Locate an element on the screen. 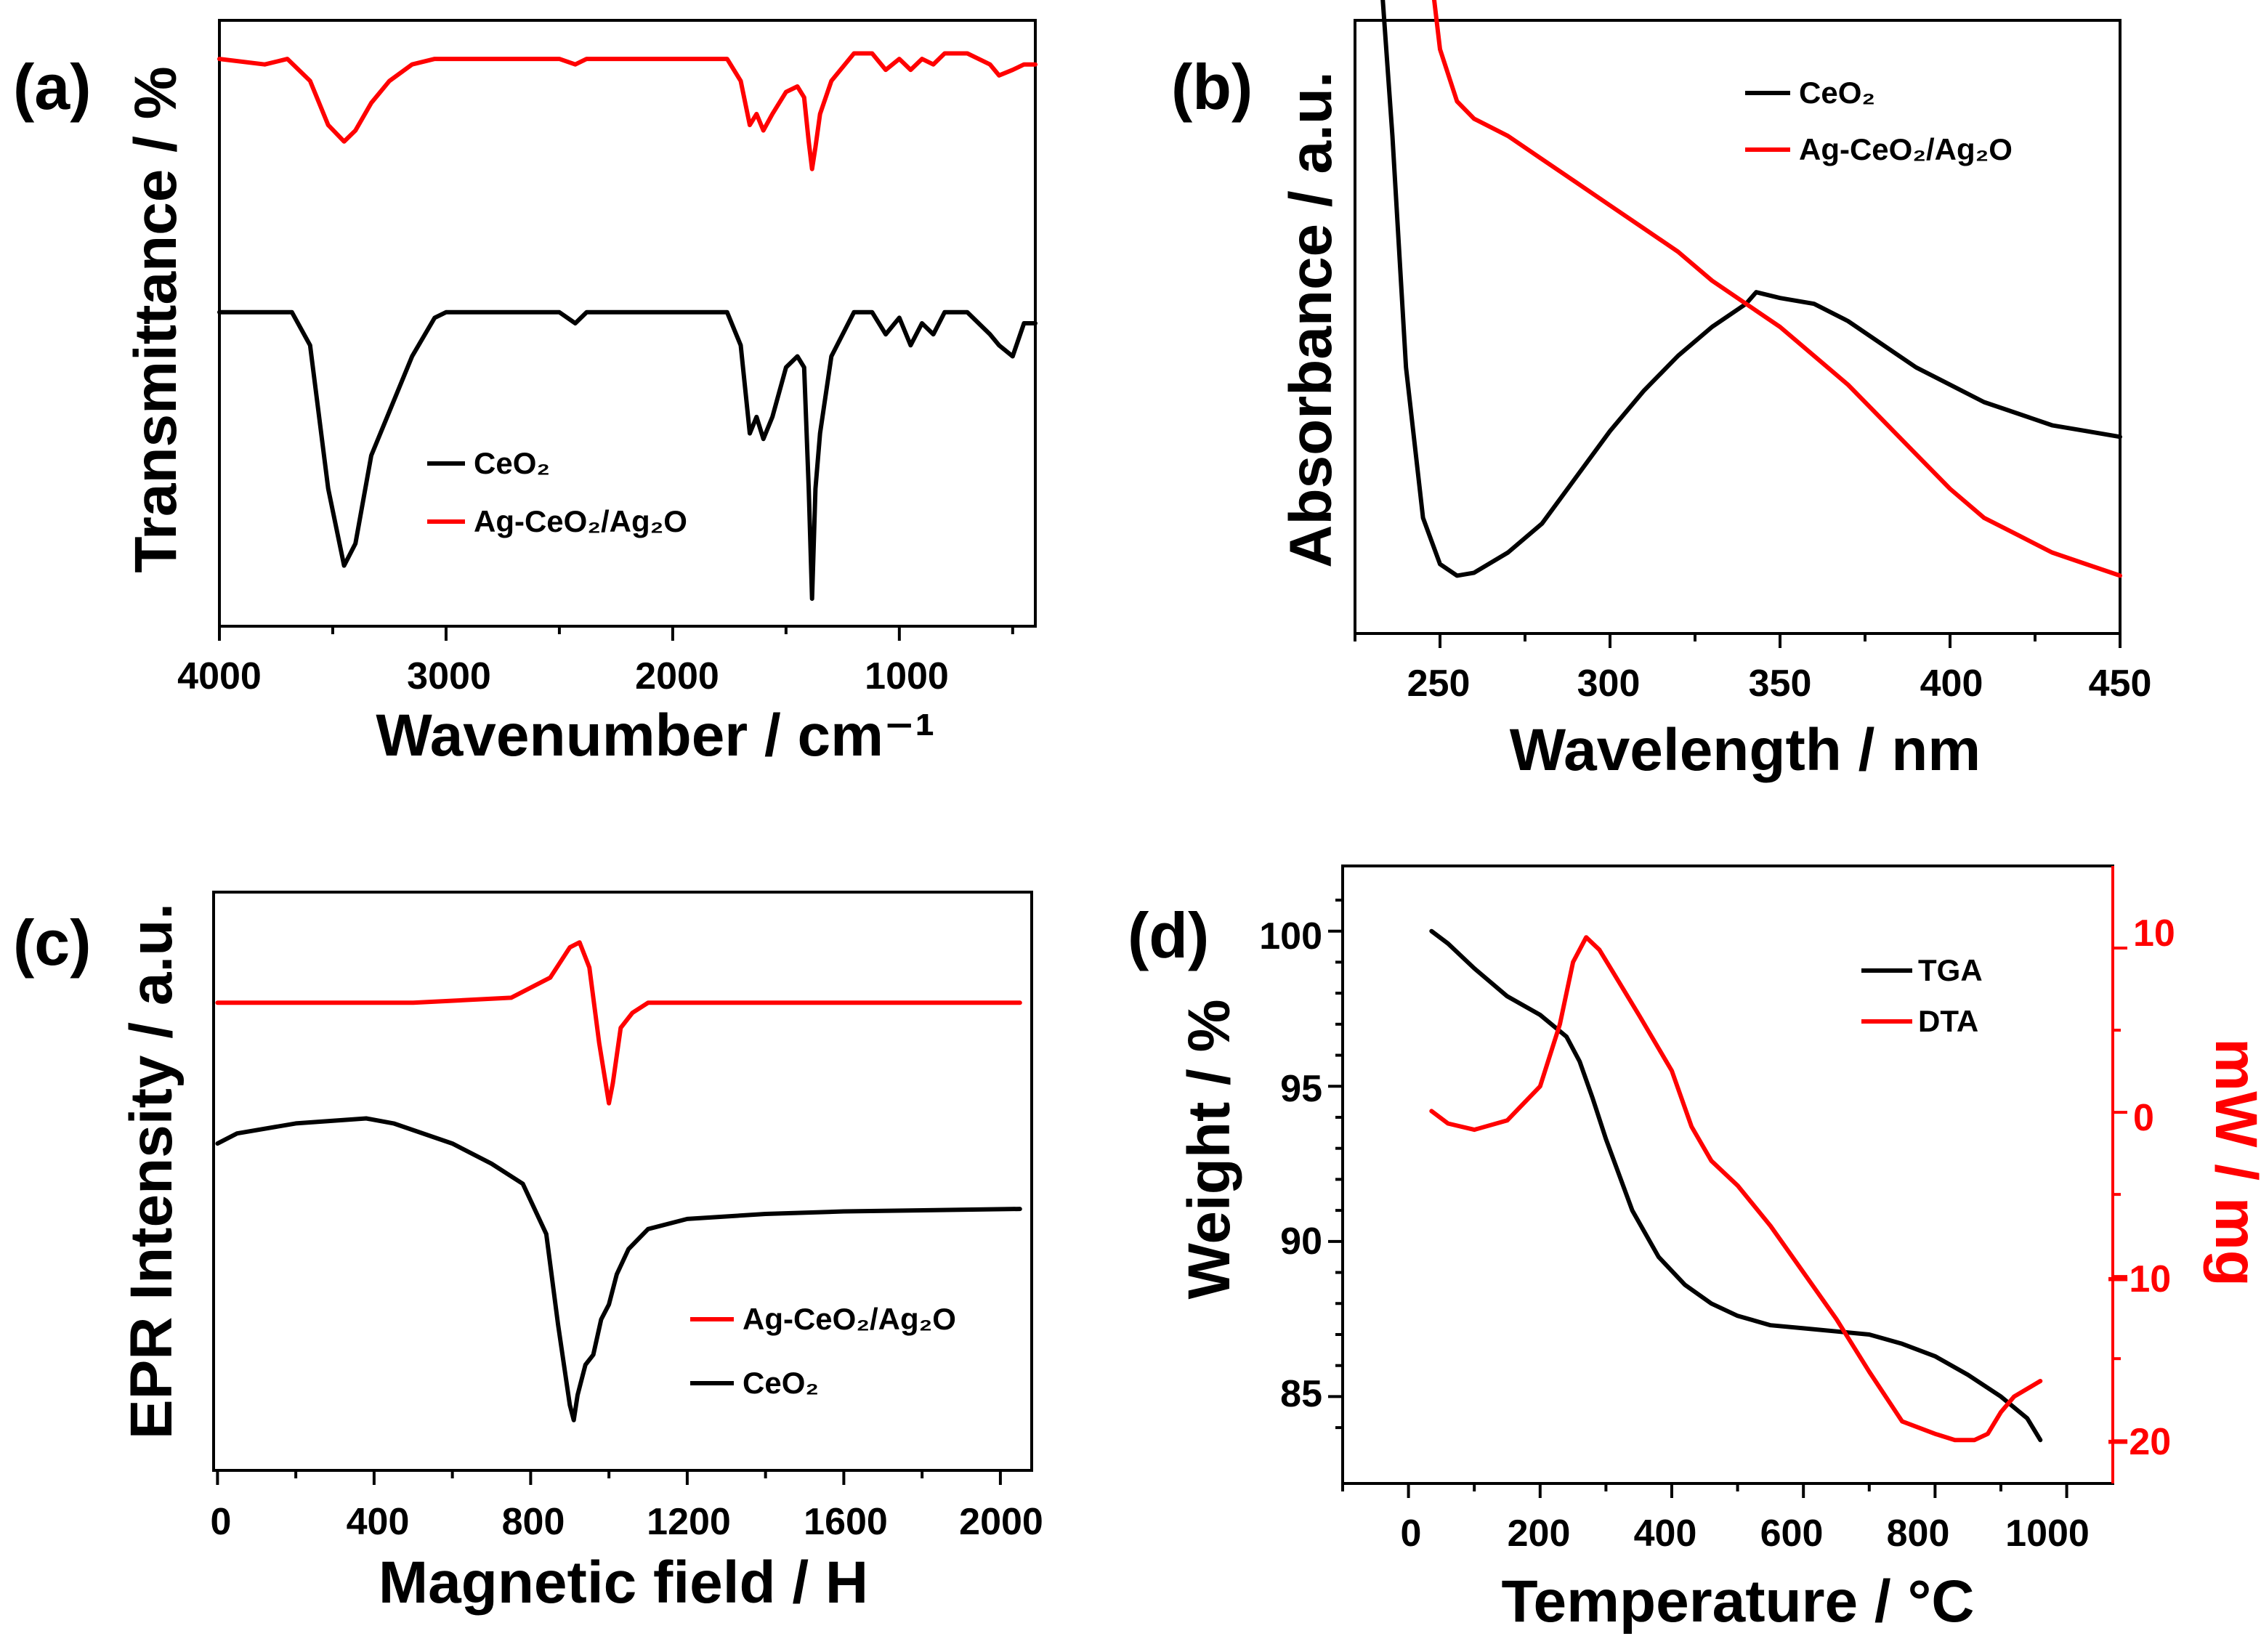 This screenshot has height=1652, width=2261. panel-b-xtick-300: 300 is located at coordinates (1609, 684).